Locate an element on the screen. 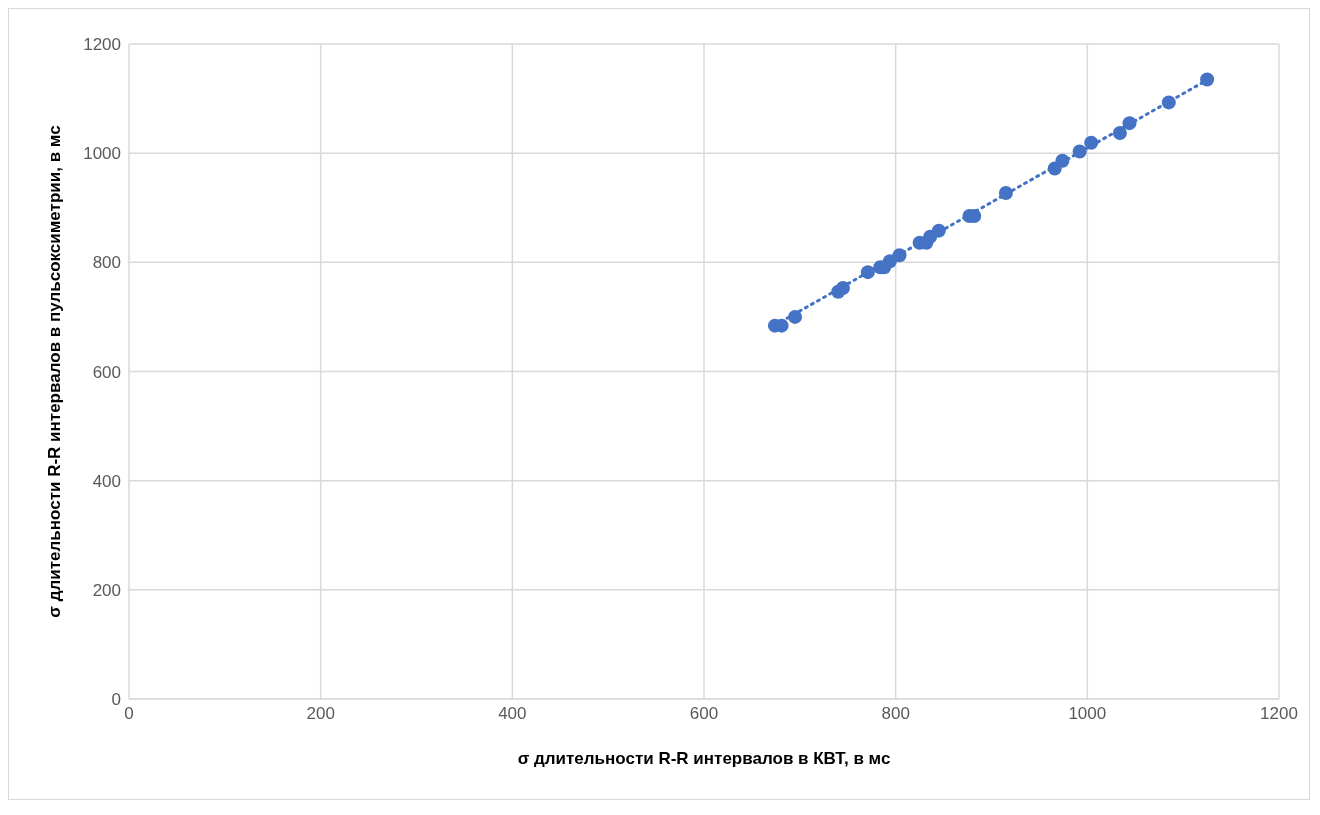 The image size is (1320, 815). y-tick-label: 200 is located at coordinates (106, 590).